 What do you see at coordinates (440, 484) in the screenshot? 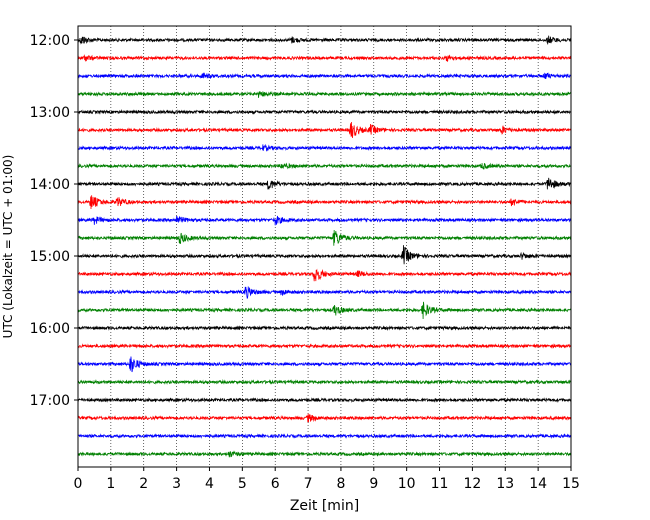
I see `x-tick-label: 11` at bounding box center [440, 484].